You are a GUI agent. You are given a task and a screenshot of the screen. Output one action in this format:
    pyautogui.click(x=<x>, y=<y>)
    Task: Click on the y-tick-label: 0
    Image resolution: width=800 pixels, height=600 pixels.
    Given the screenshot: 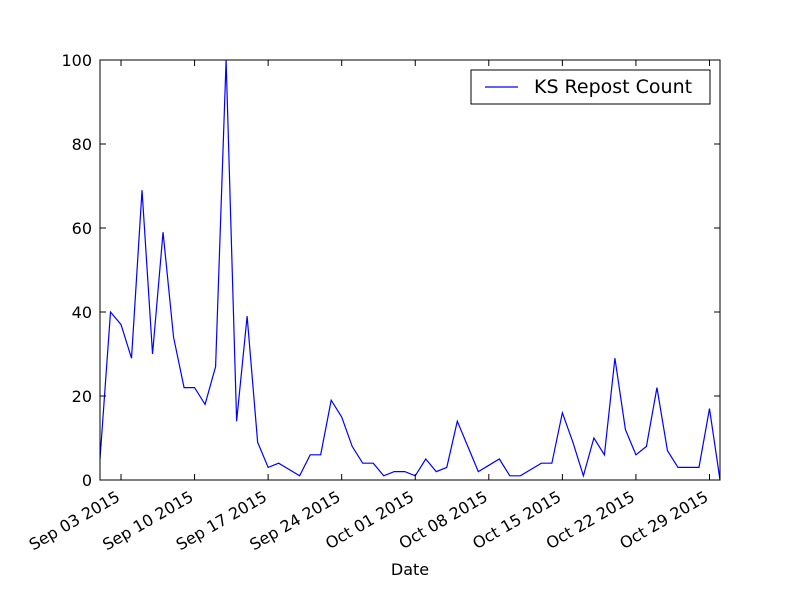 What is the action you would take?
    pyautogui.click(x=87, y=480)
    